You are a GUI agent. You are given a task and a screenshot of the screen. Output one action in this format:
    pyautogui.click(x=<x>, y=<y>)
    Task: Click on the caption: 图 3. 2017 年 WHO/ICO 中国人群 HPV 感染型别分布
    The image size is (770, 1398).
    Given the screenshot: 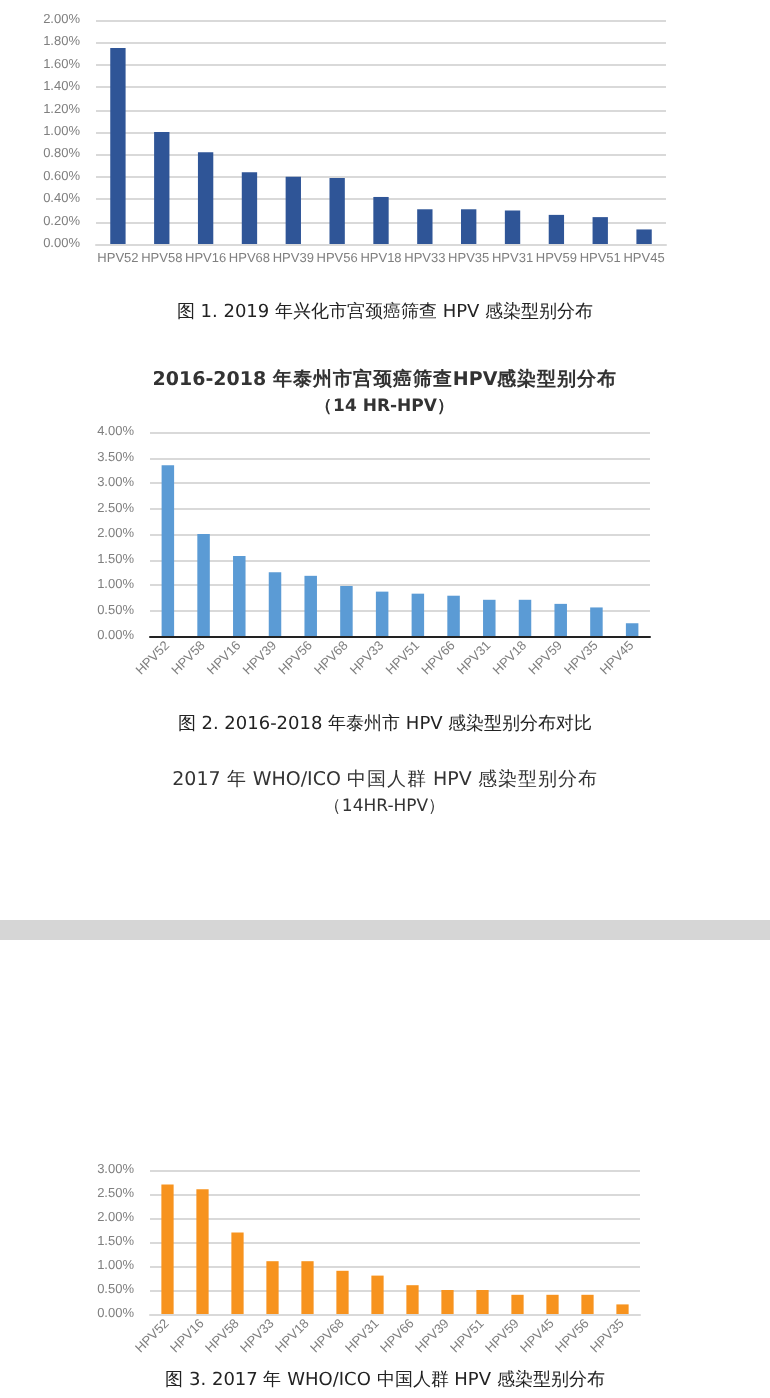 What is the action you would take?
    pyautogui.click(x=385, y=1380)
    